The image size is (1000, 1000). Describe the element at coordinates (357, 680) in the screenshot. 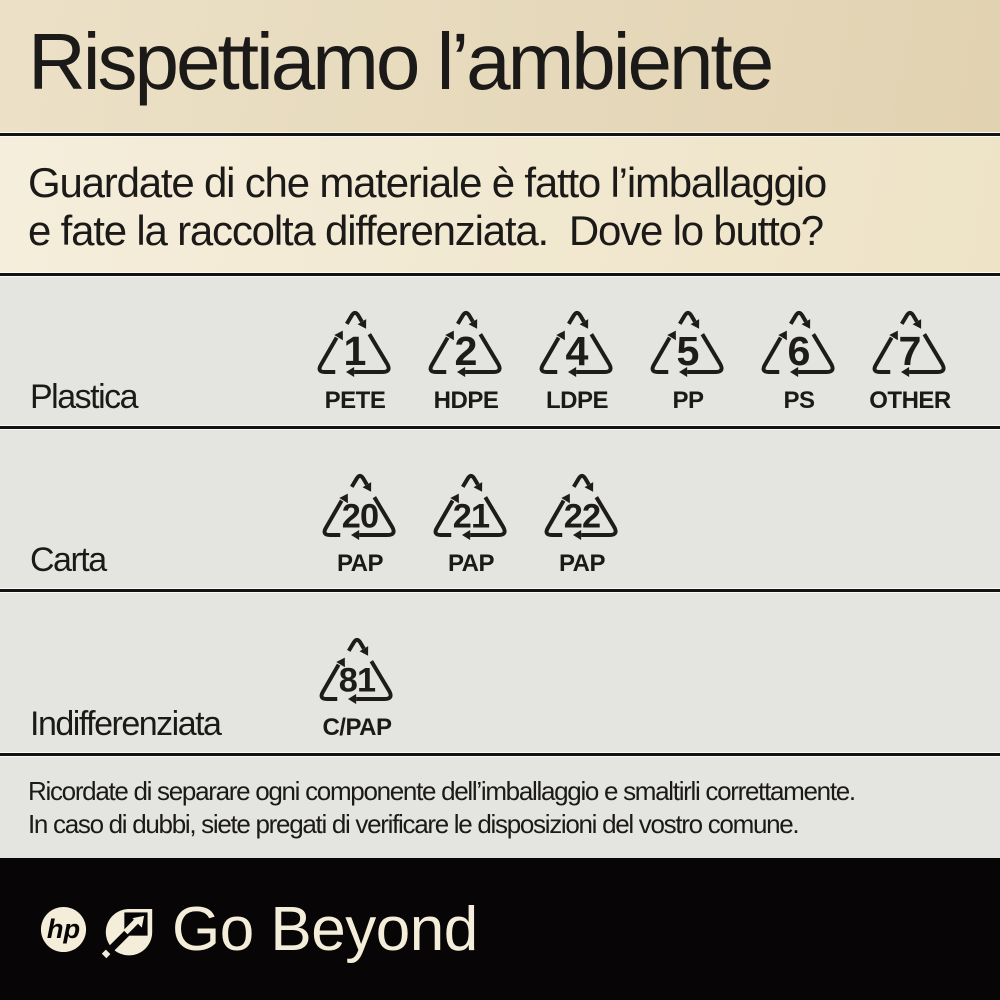

I see `recycle-code: 81` at that location.